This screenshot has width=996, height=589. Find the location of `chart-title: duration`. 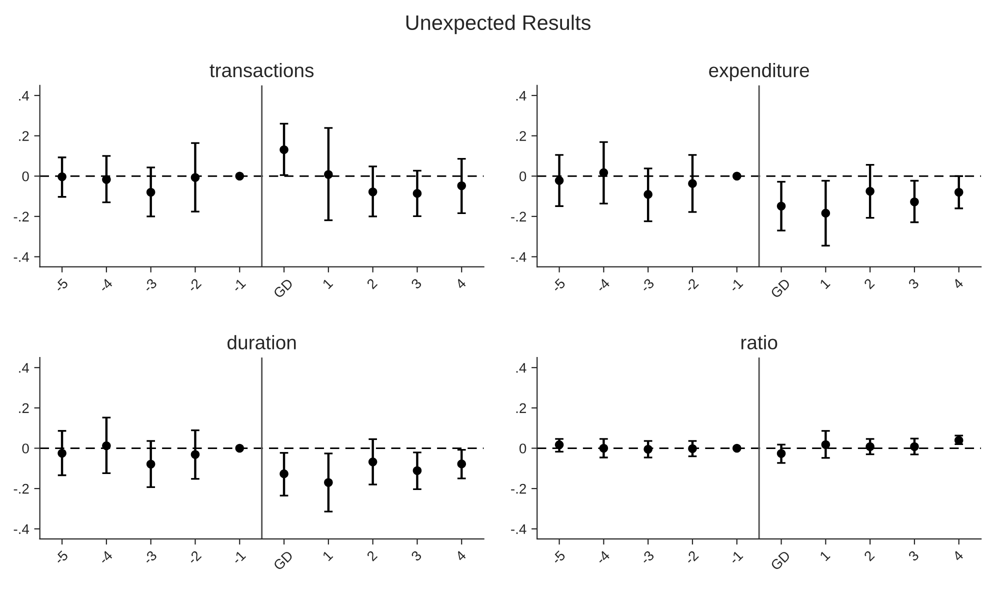

chart-title: duration is located at coordinates (262, 342).